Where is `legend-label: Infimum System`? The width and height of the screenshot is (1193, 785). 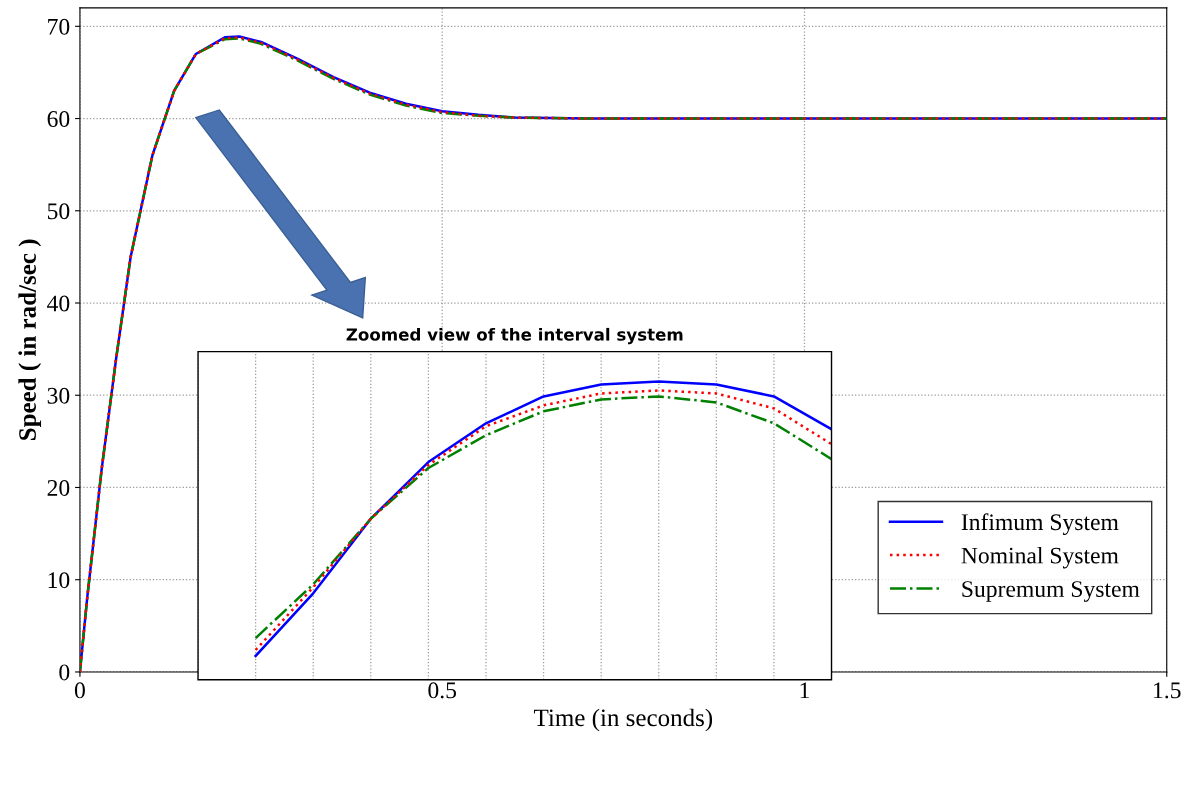
legend-label: Infimum System is located at coordinates (1040, 524).